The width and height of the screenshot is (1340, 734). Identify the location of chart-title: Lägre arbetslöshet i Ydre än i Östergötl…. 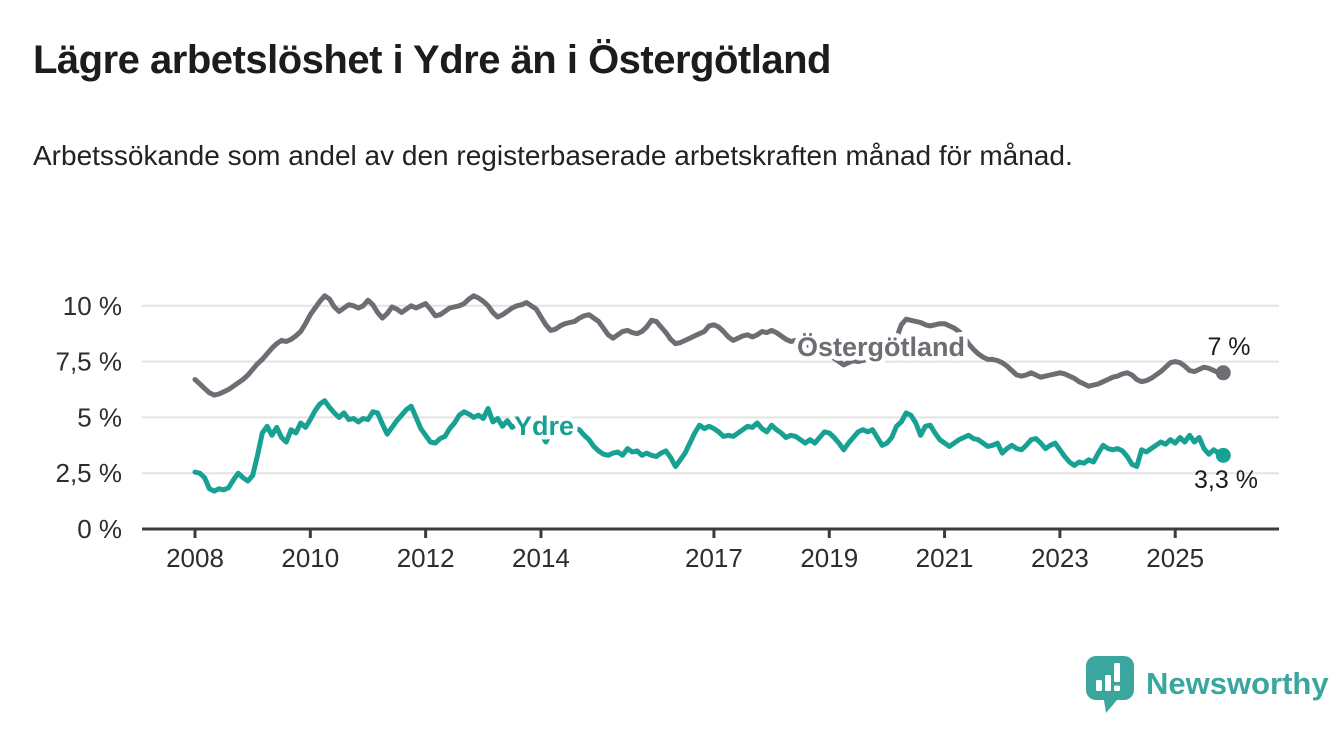
(432, 60).